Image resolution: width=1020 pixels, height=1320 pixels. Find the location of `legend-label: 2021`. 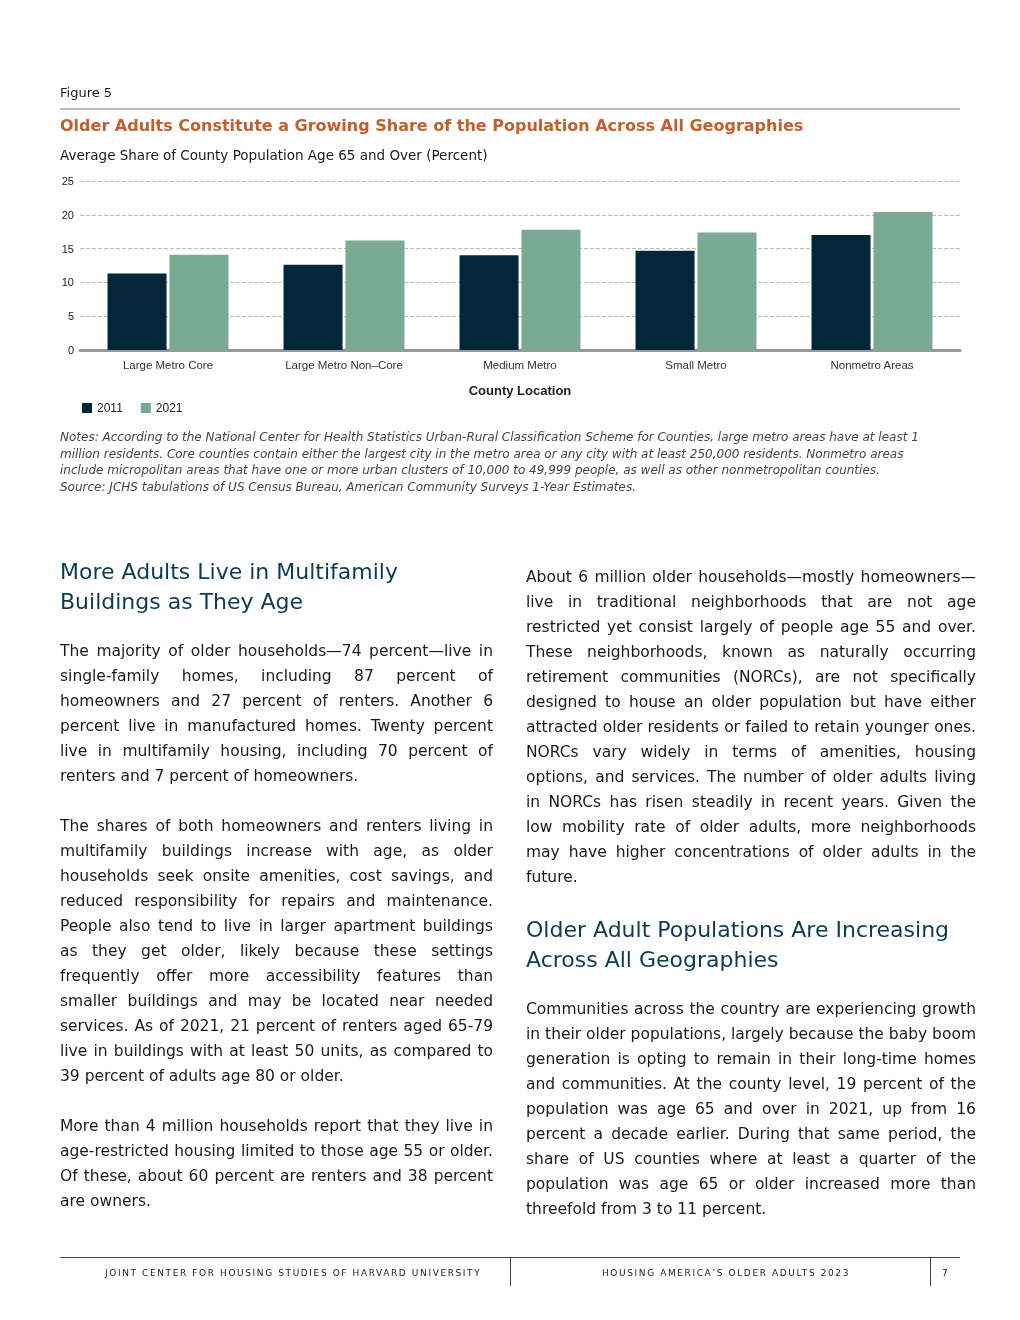

legend-label: 2021 is located at coordinates (169, 408).